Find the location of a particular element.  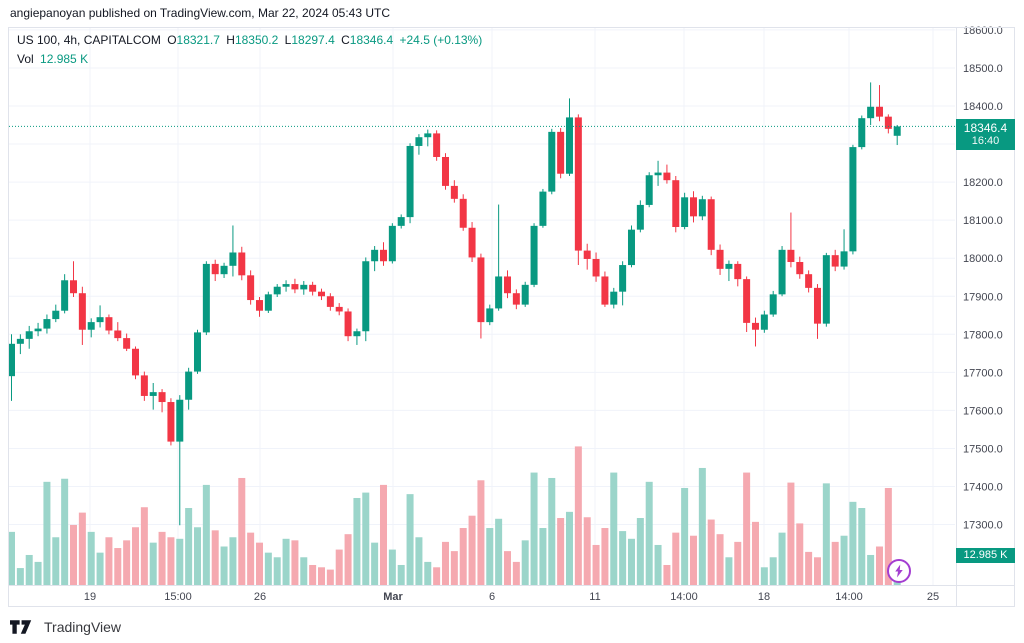

low-label: L is located at coordinates (288, 40).